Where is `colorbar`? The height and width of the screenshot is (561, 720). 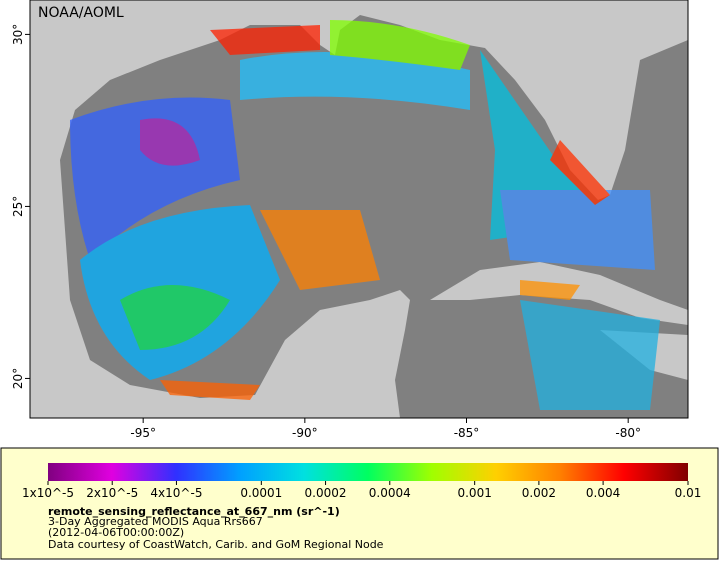
colorbar is located at coordinates (368, 472).